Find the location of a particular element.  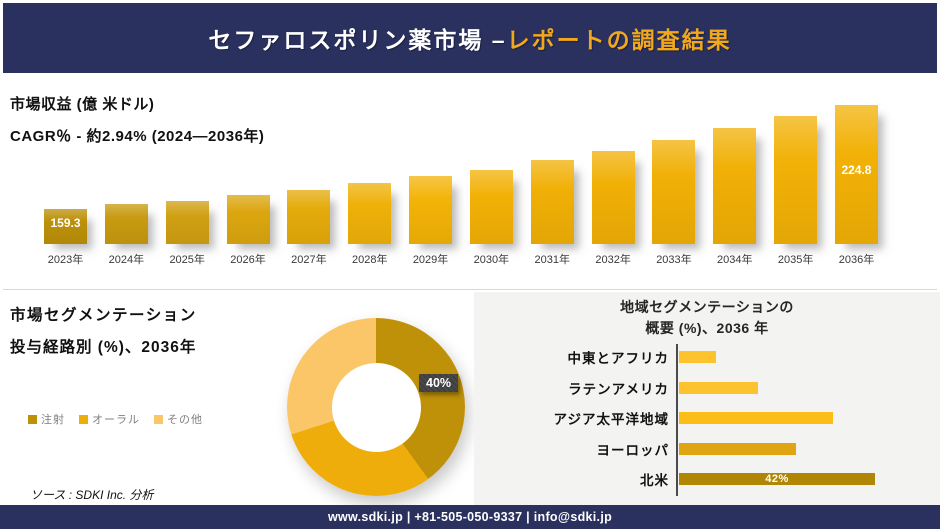

revenue-bar-column: 2028年 is located at coordinates (370, 225).